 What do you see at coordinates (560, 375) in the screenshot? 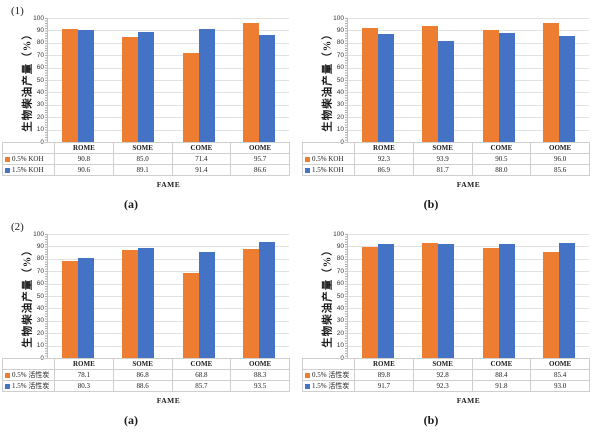
I see `value-cell: 85.4` at bounding box center [560, 375].